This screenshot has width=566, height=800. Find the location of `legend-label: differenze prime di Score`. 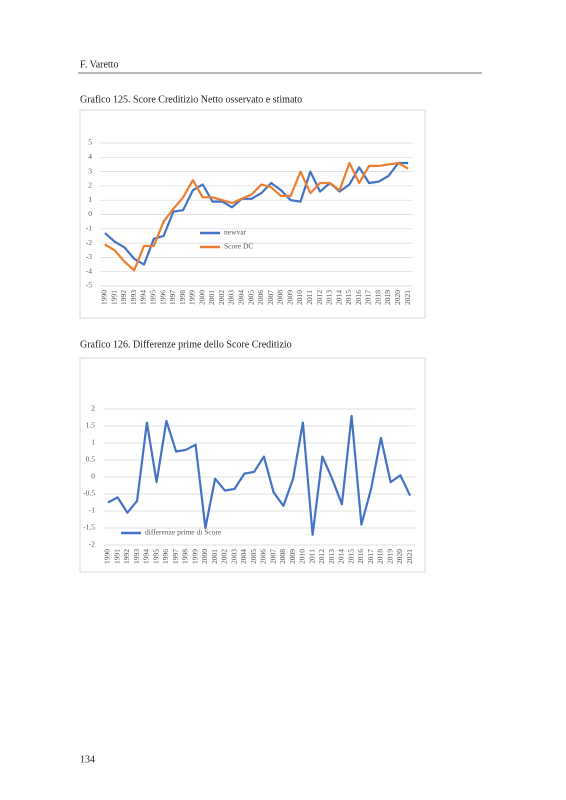

legend-label: differenze prime di Score is located at coordinates (183, 532).